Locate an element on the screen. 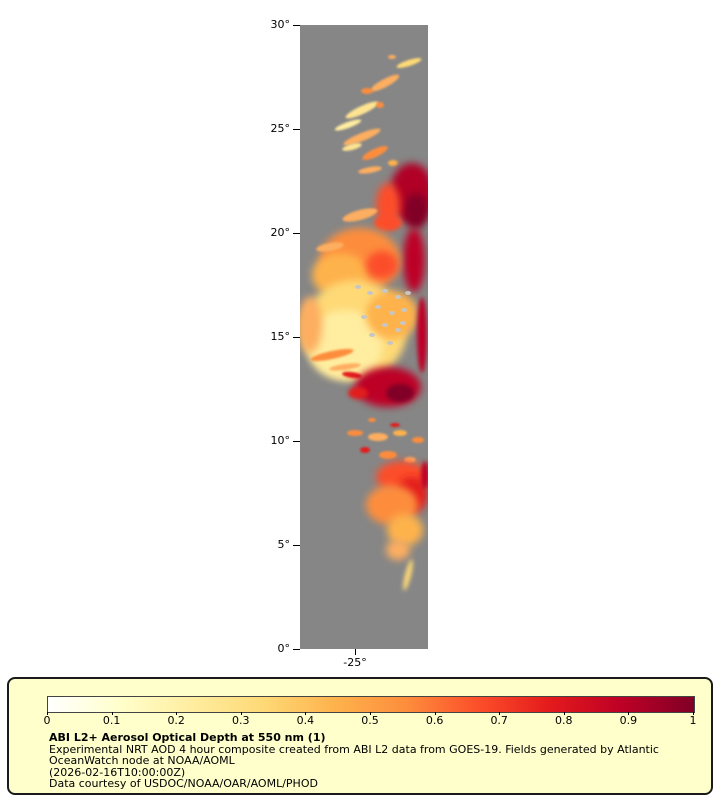 The width and height of the screenshot is (720, 800). lat-tick-label: 15° is located at coordinates (280, 336).